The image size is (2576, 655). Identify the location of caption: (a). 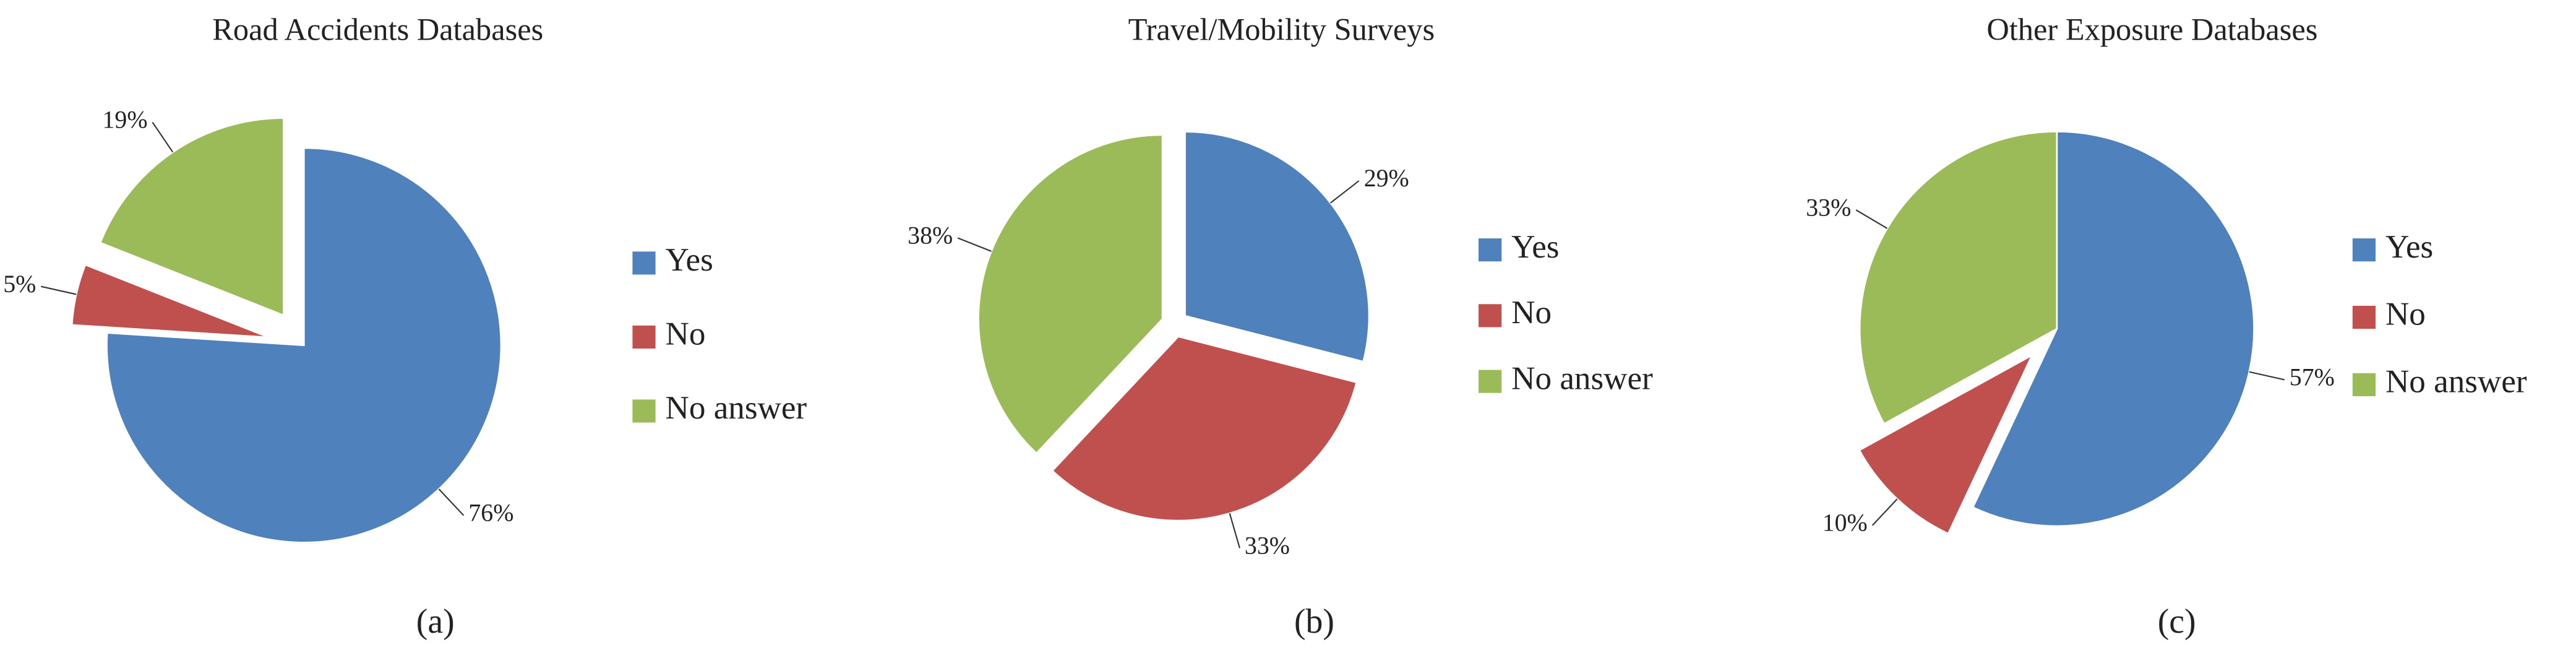
(435, 621).